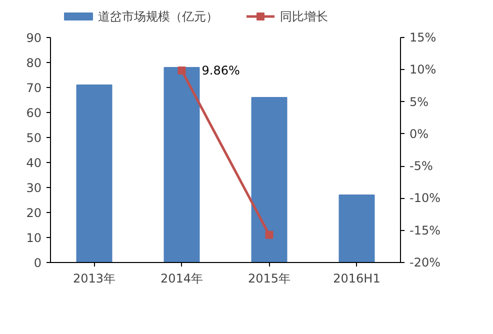 The height and width of the screenshot is (334, 493). Describe the element at coordinates (34, 88) in the screenshot. I see `y-tick-label: 70` at that location.